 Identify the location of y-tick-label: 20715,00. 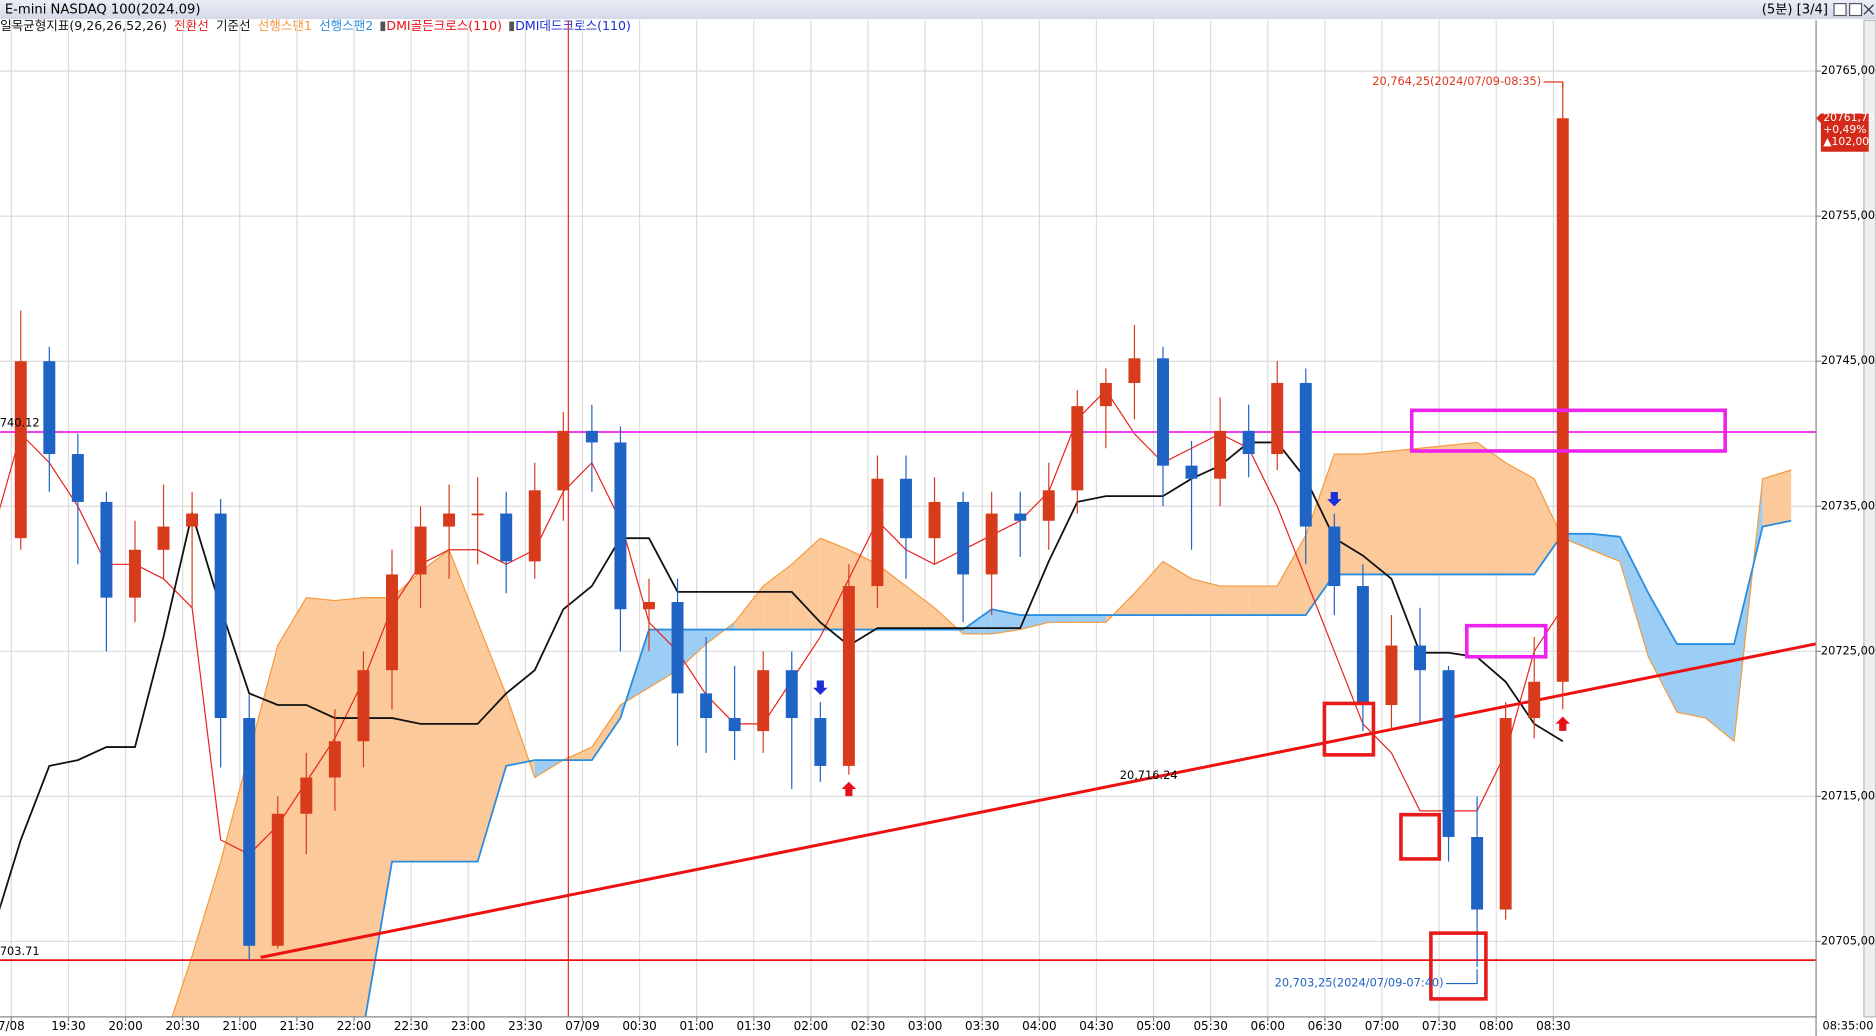
(1848, 795).